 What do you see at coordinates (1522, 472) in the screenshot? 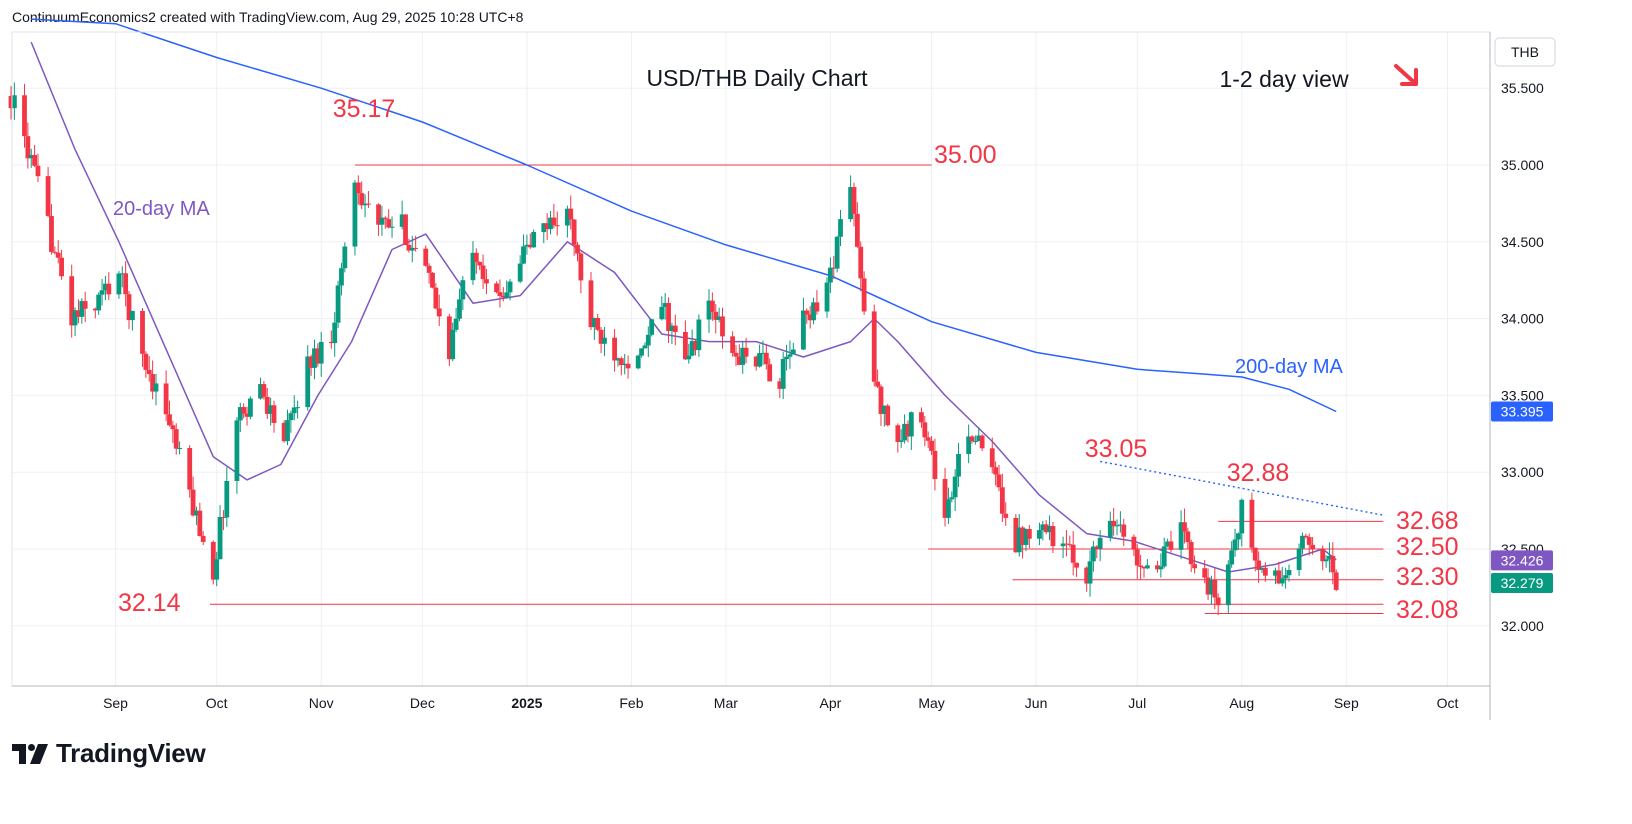
I see `y-tick-label: 33.000` at bounding box center [1522, 472].